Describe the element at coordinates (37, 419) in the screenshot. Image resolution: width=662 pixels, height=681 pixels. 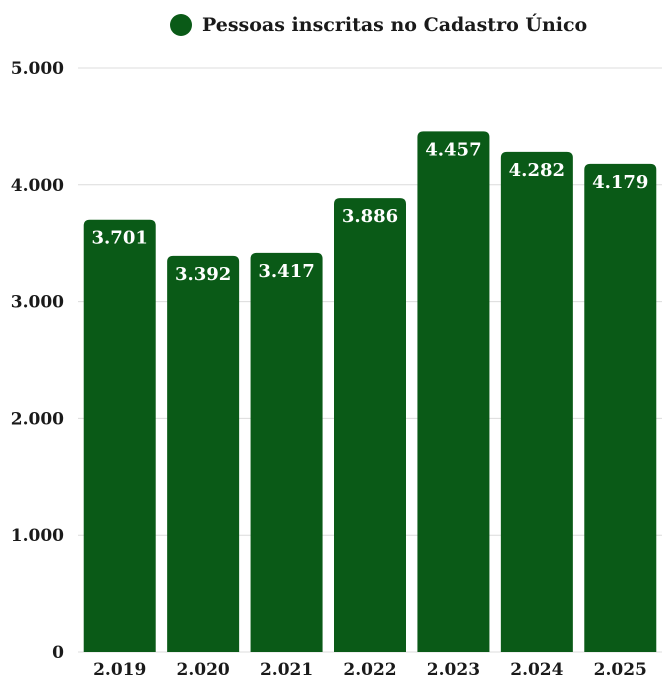
I see `y-tick-label: 2.000` at that location.